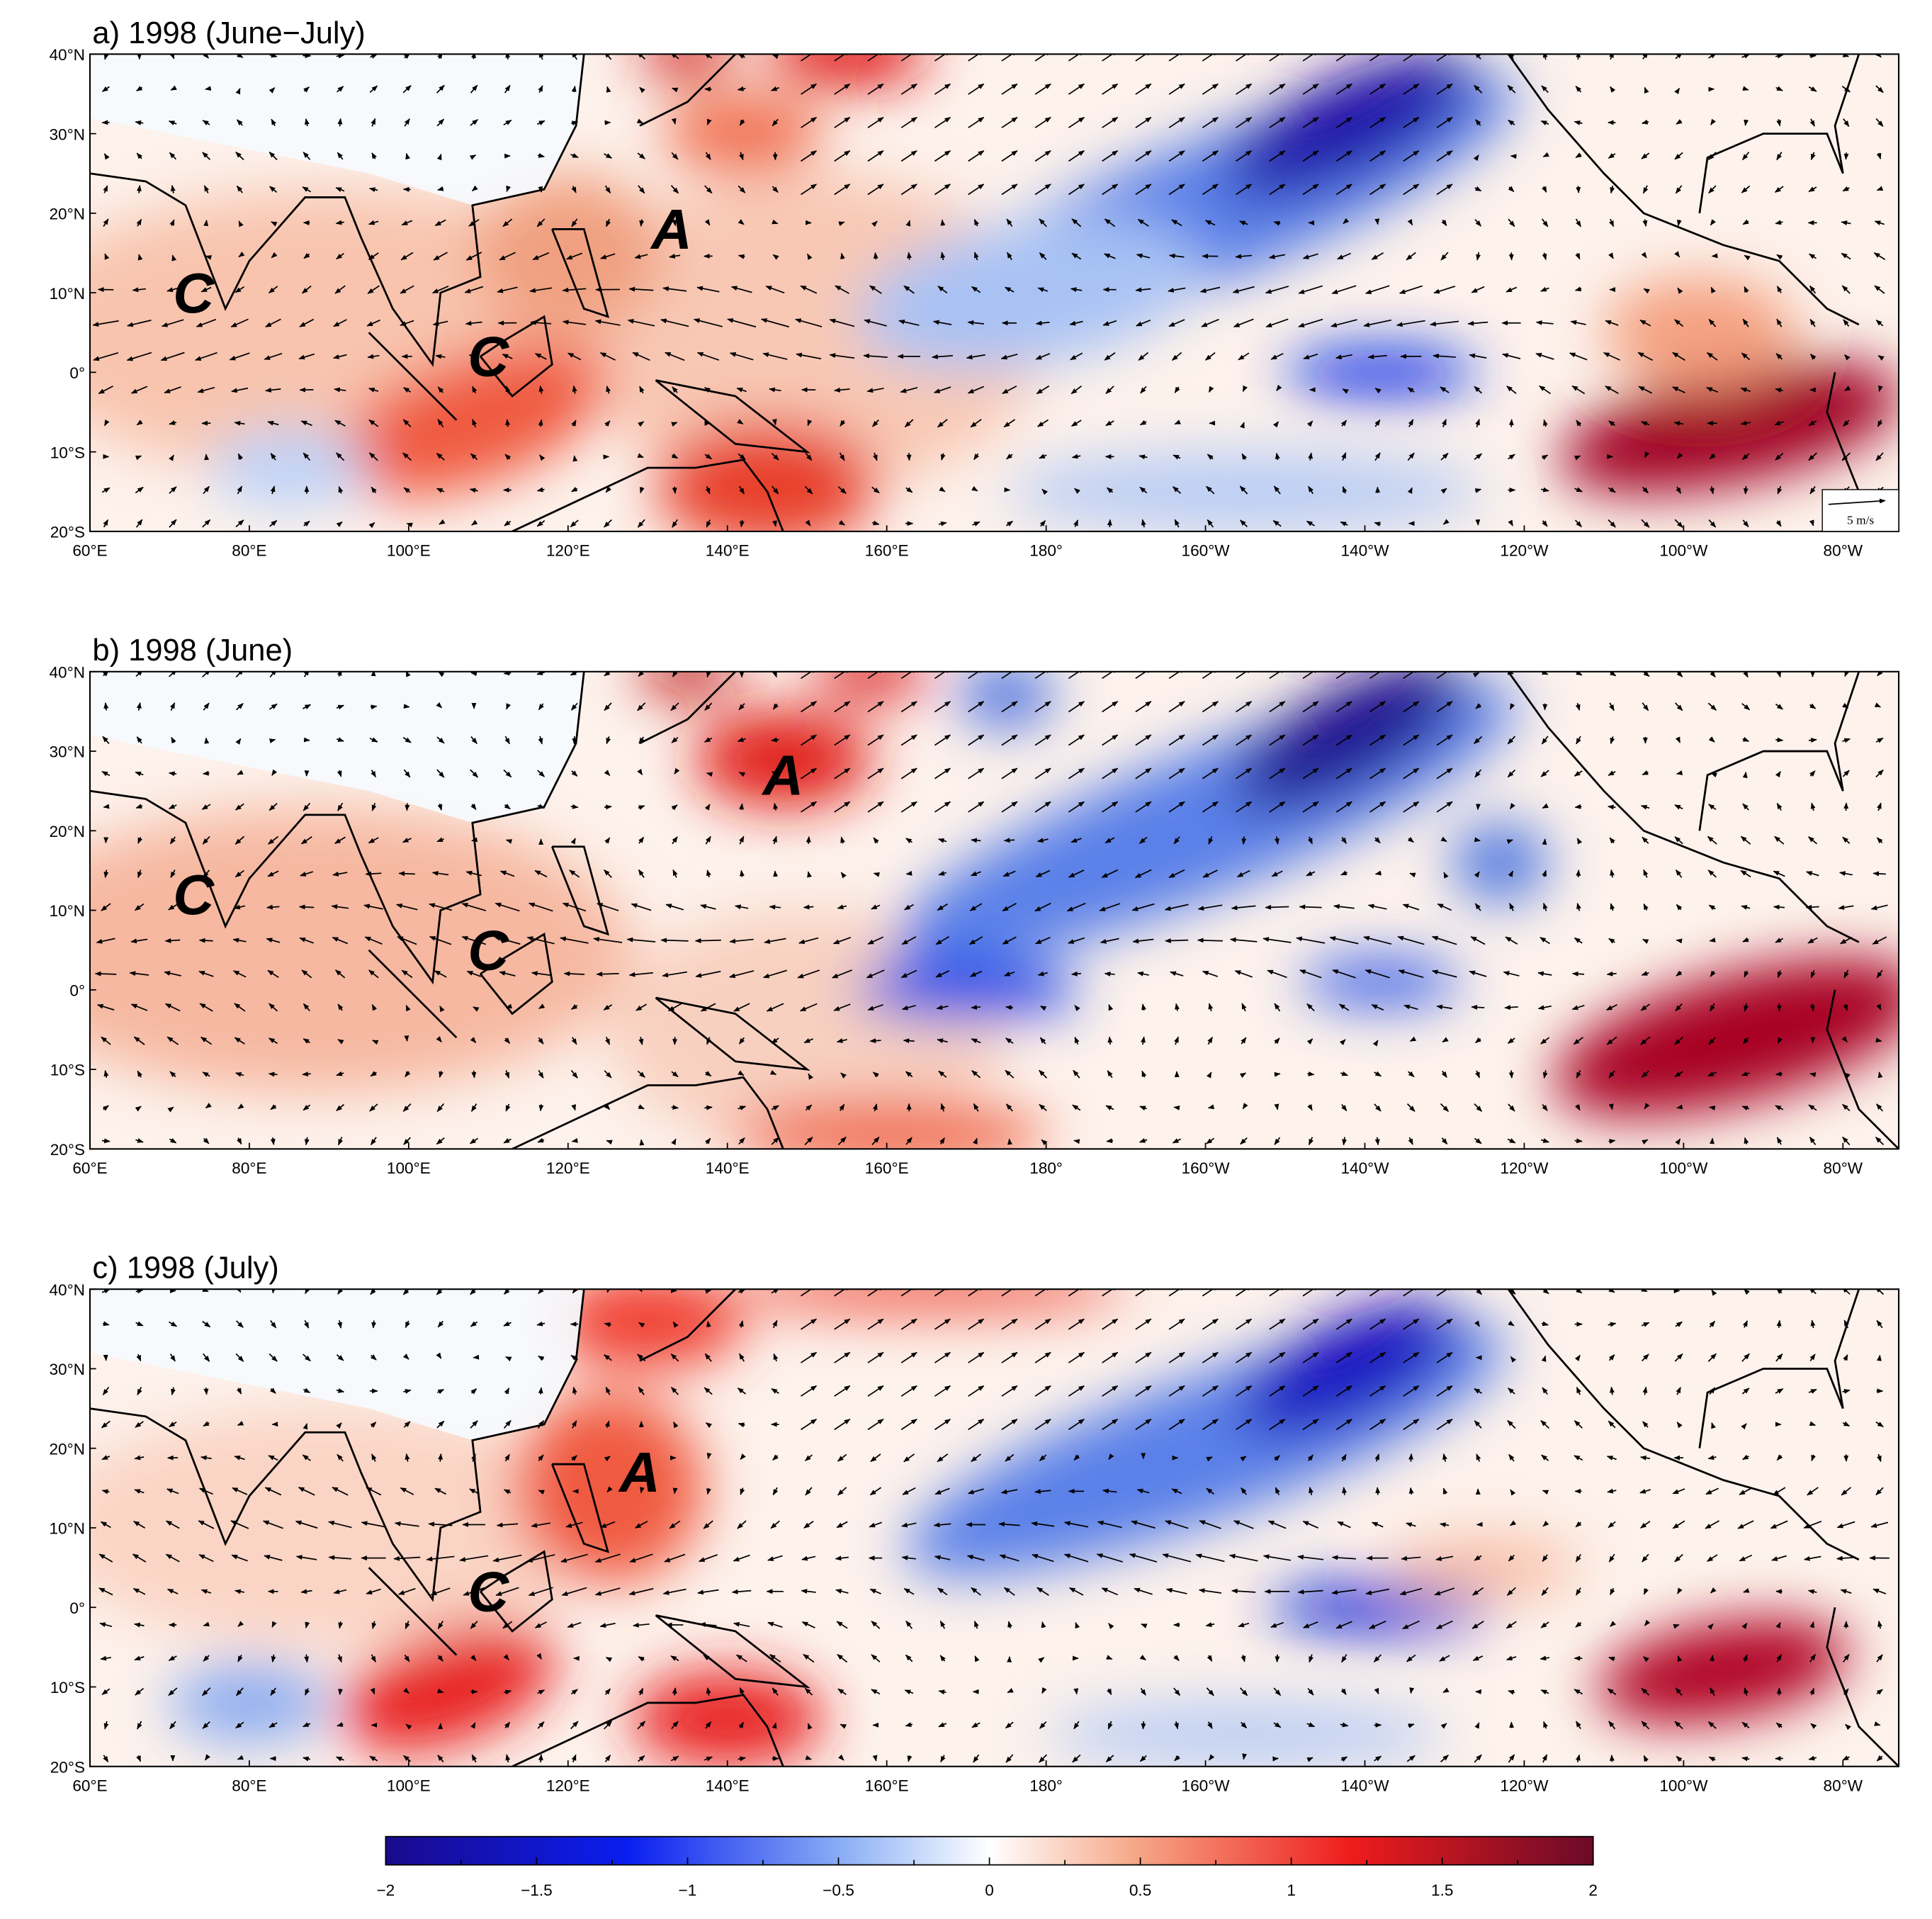 The width and height of the screenshot is (1932, 1919). Describe the element at coordinates (89, 1785) in the screenshot. I see `x-tick-label: 60°E` at that location.